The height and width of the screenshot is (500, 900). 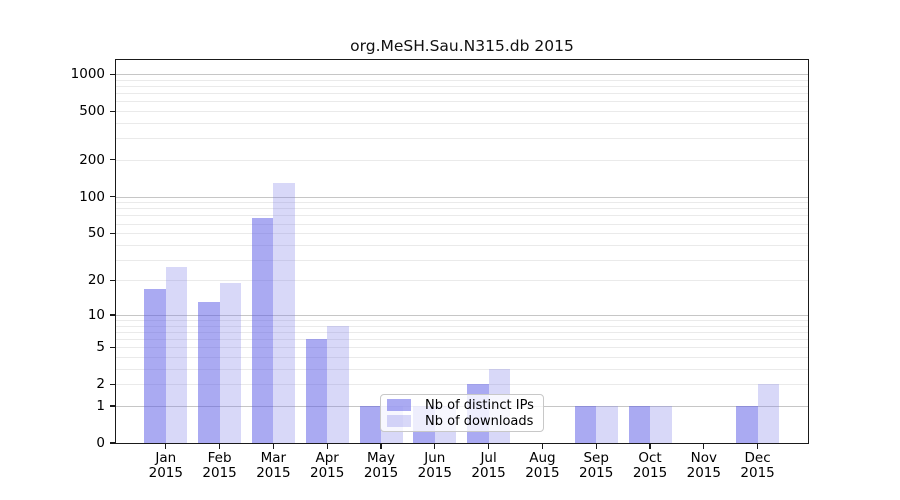 I want to click on y-tick-label-50: 50, so click(x=96, y=233).